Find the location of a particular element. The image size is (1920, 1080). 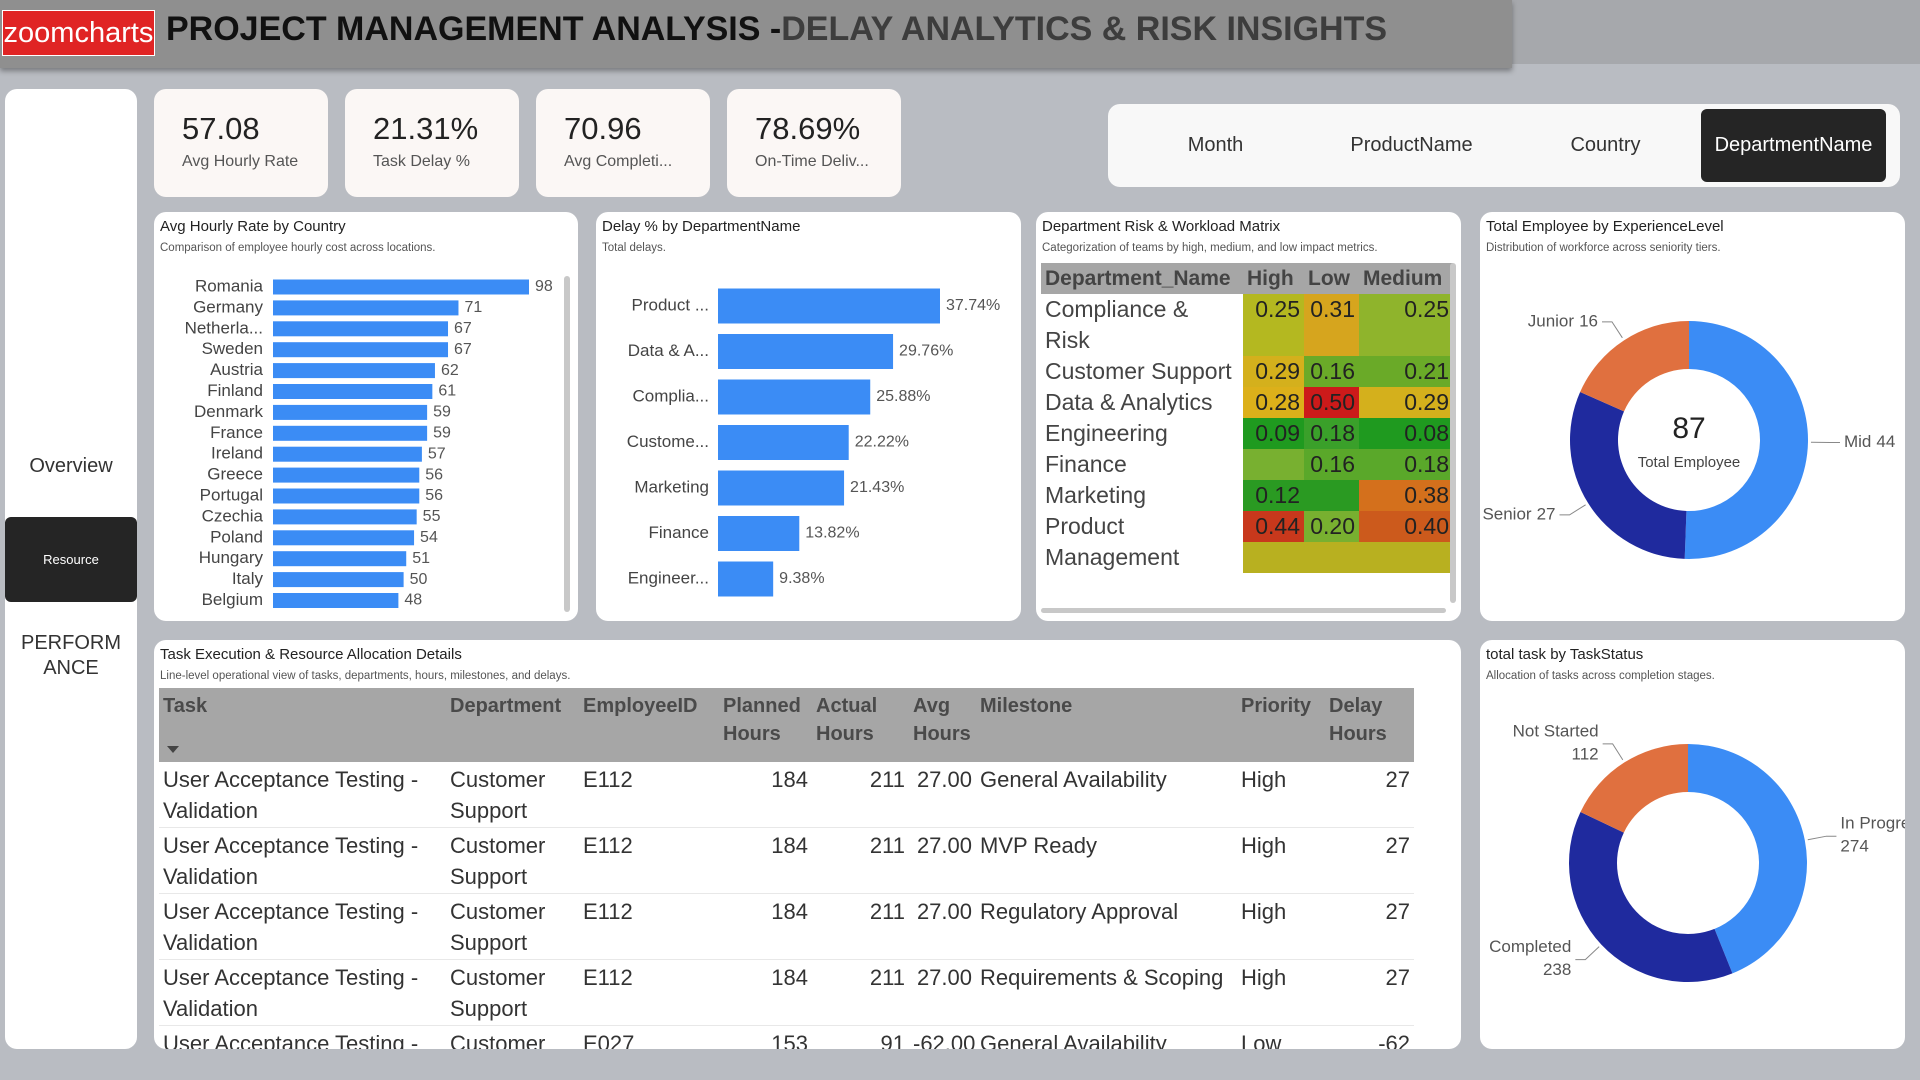

matrix-row: Marketing 0.12 0.38 is located at coordinates (1247, 495).